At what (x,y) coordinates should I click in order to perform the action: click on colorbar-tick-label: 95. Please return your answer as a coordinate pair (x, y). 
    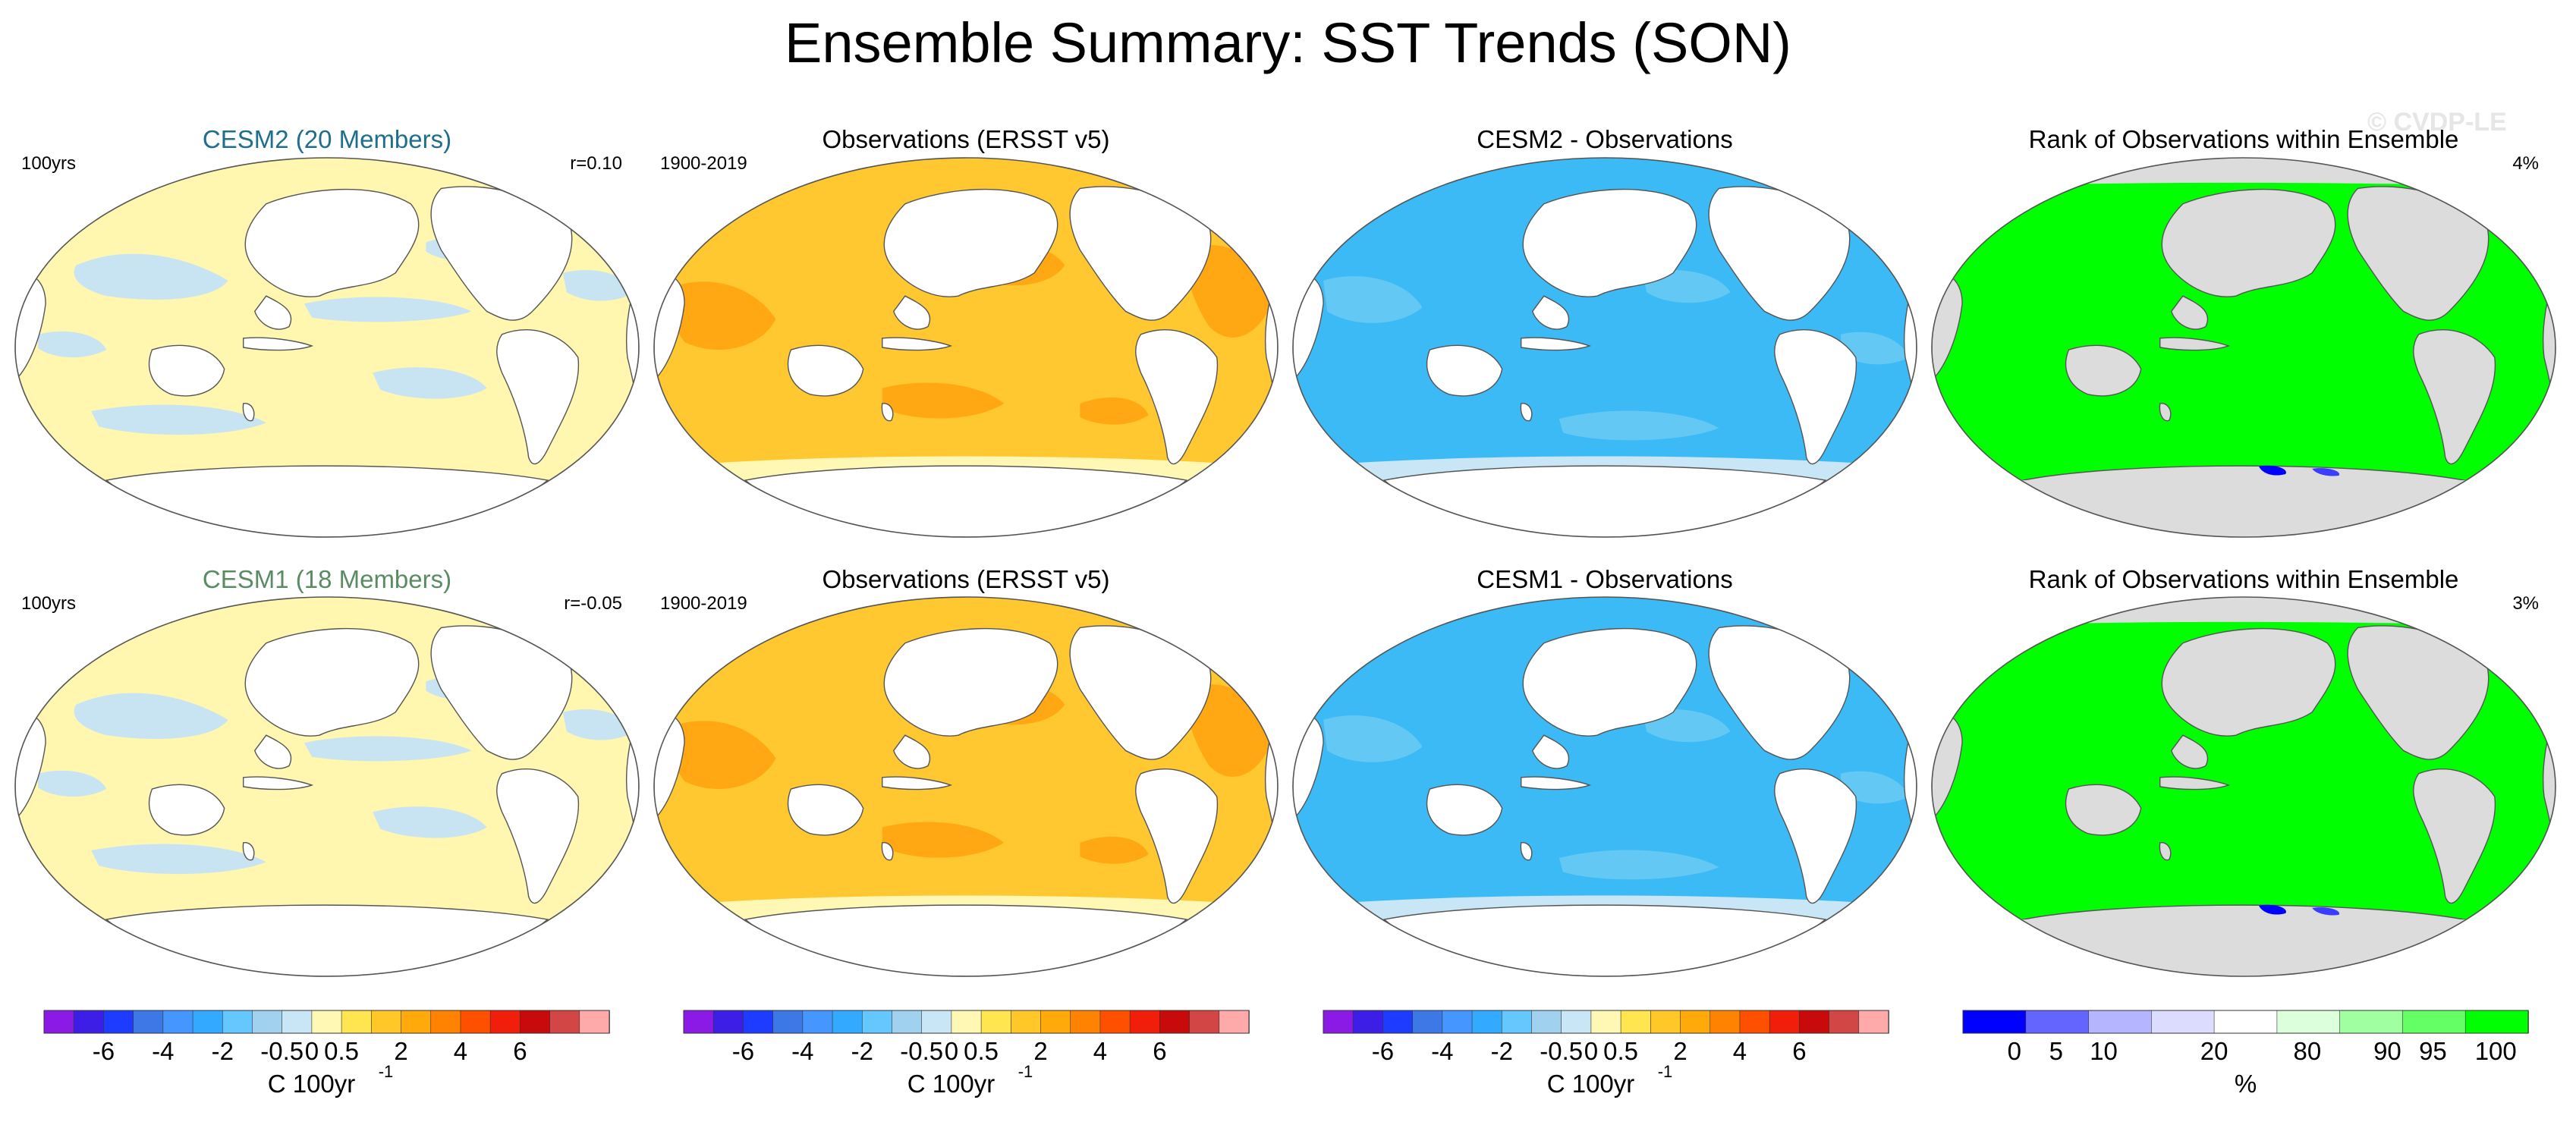
    Looking at the image, I should click on (2433, 1051).